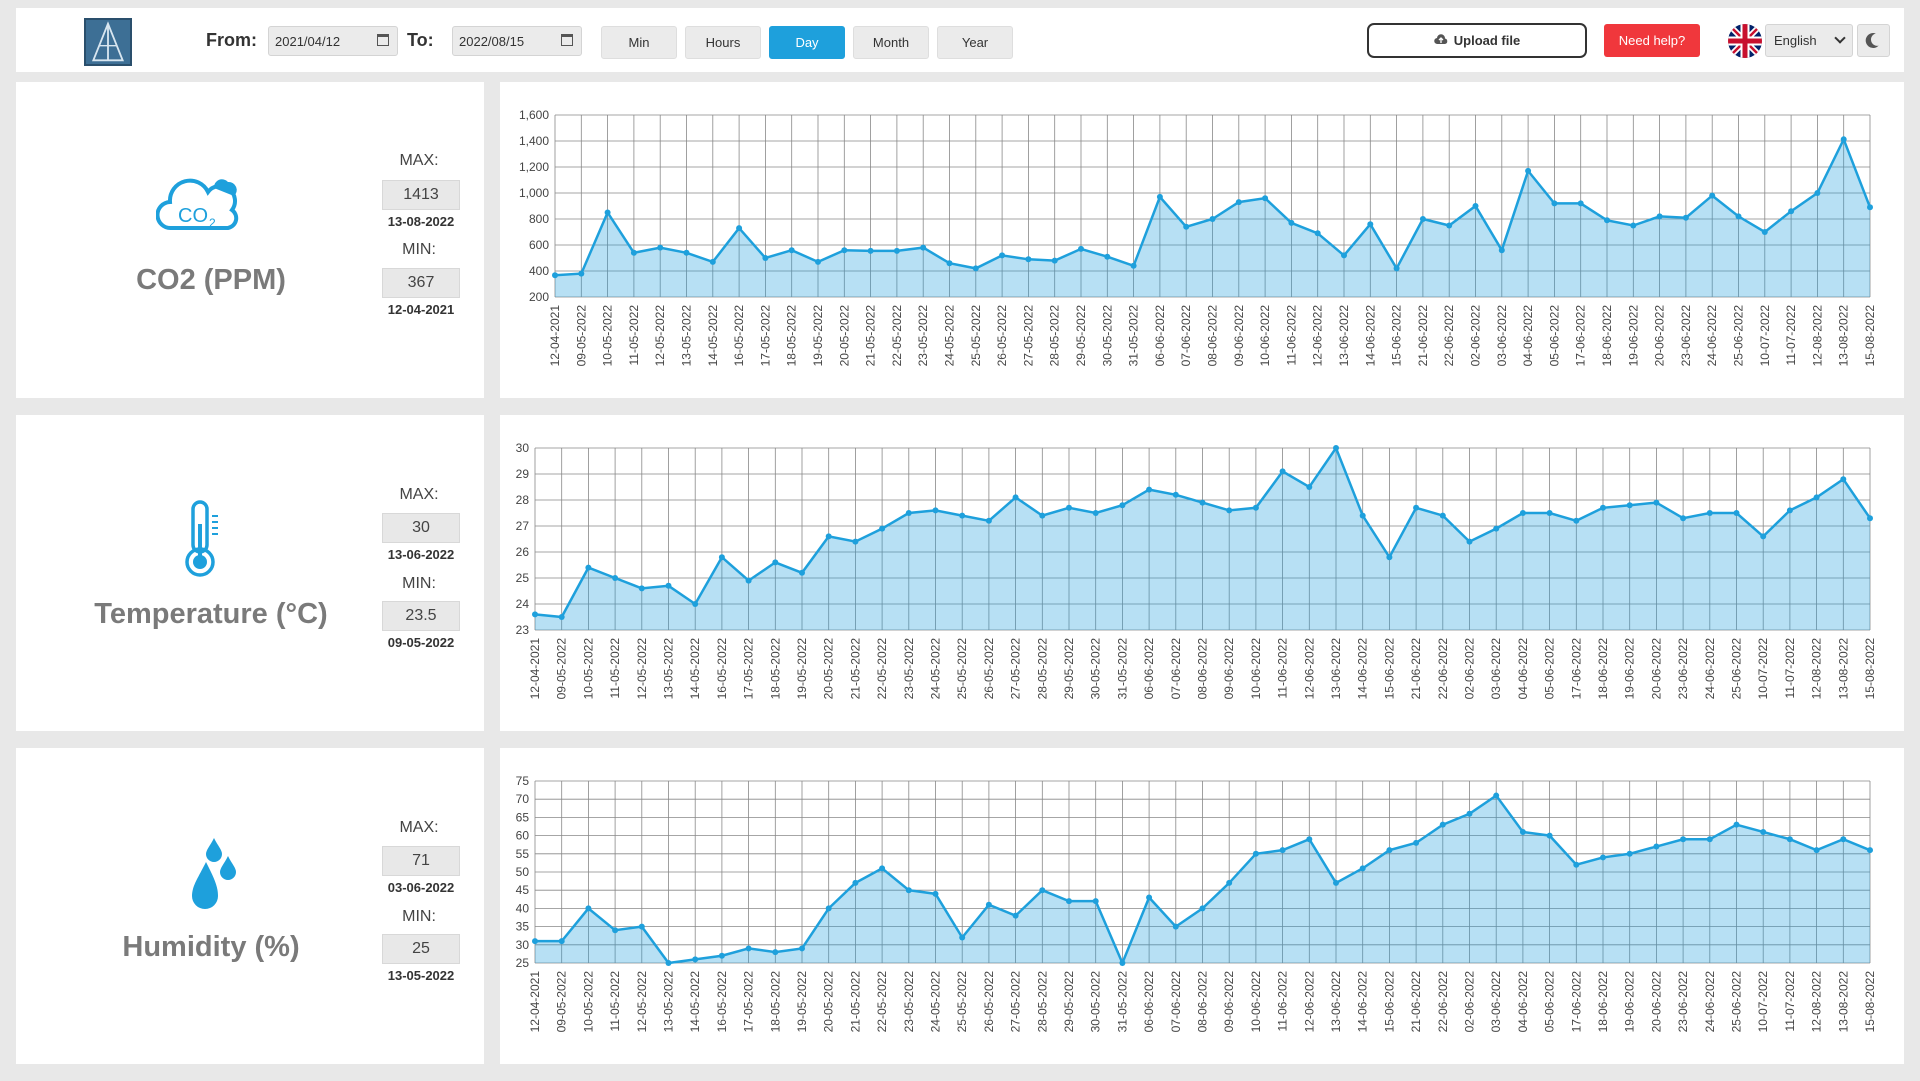 This screenshot has width=1920, height=1081. Describe the element at coordinates (421, 642) in the screenshot. I see `temperature-min-date: 09-05-2022` at that location.